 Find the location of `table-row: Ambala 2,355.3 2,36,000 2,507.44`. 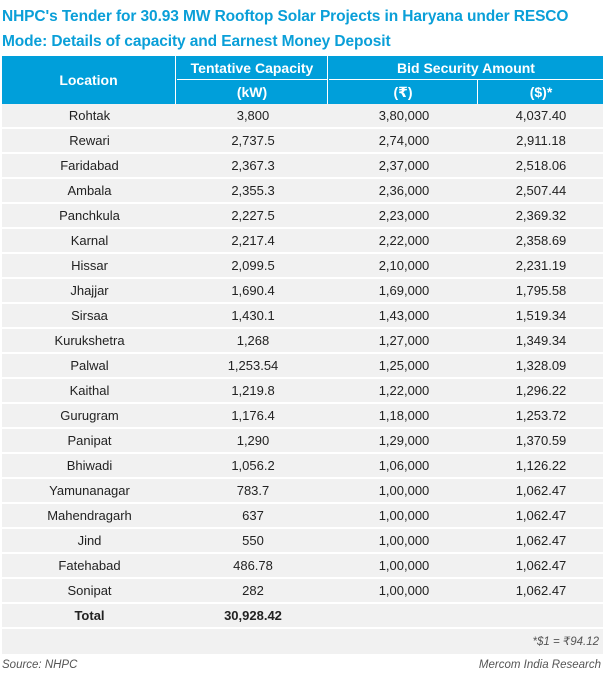

table-row: Ambala 2,355.3 2,36,000 2,507.44 is located at coordinates (302, 191).